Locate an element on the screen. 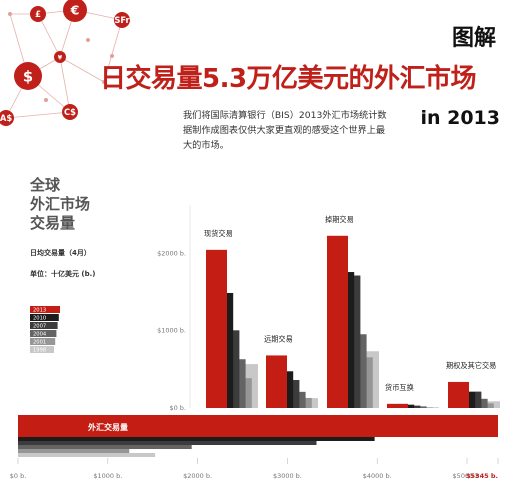 This screenshot has height=500, width=518. total-bar-2001 is located at coordinates (74, 451).